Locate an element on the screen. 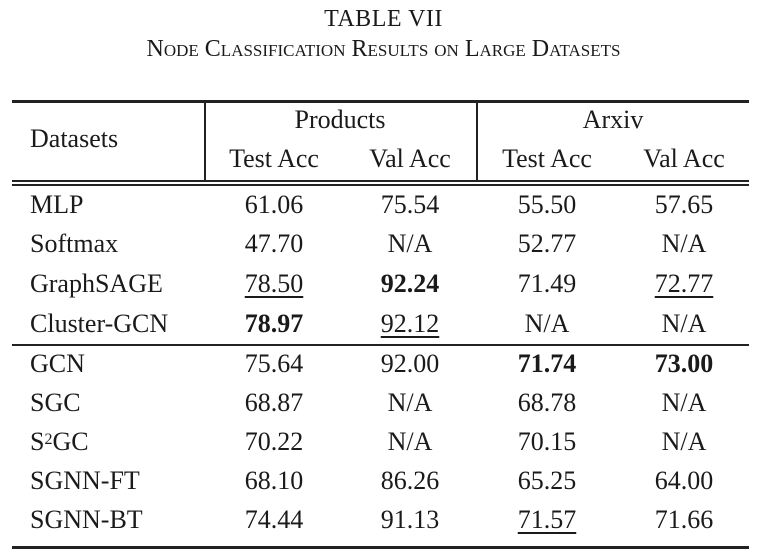 Image resolution: width=767 pixels, height=556 pixels. table-cell: 55.50 is located at coordinates (547, 204).